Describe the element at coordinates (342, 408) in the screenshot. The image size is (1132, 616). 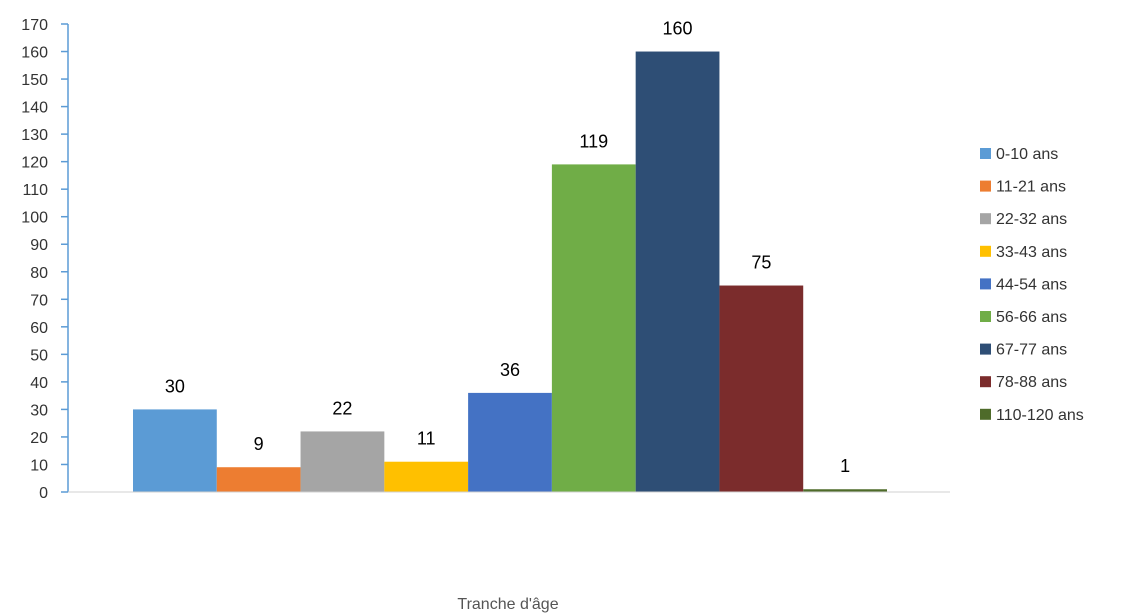
I see `data-label: 22` at that location.